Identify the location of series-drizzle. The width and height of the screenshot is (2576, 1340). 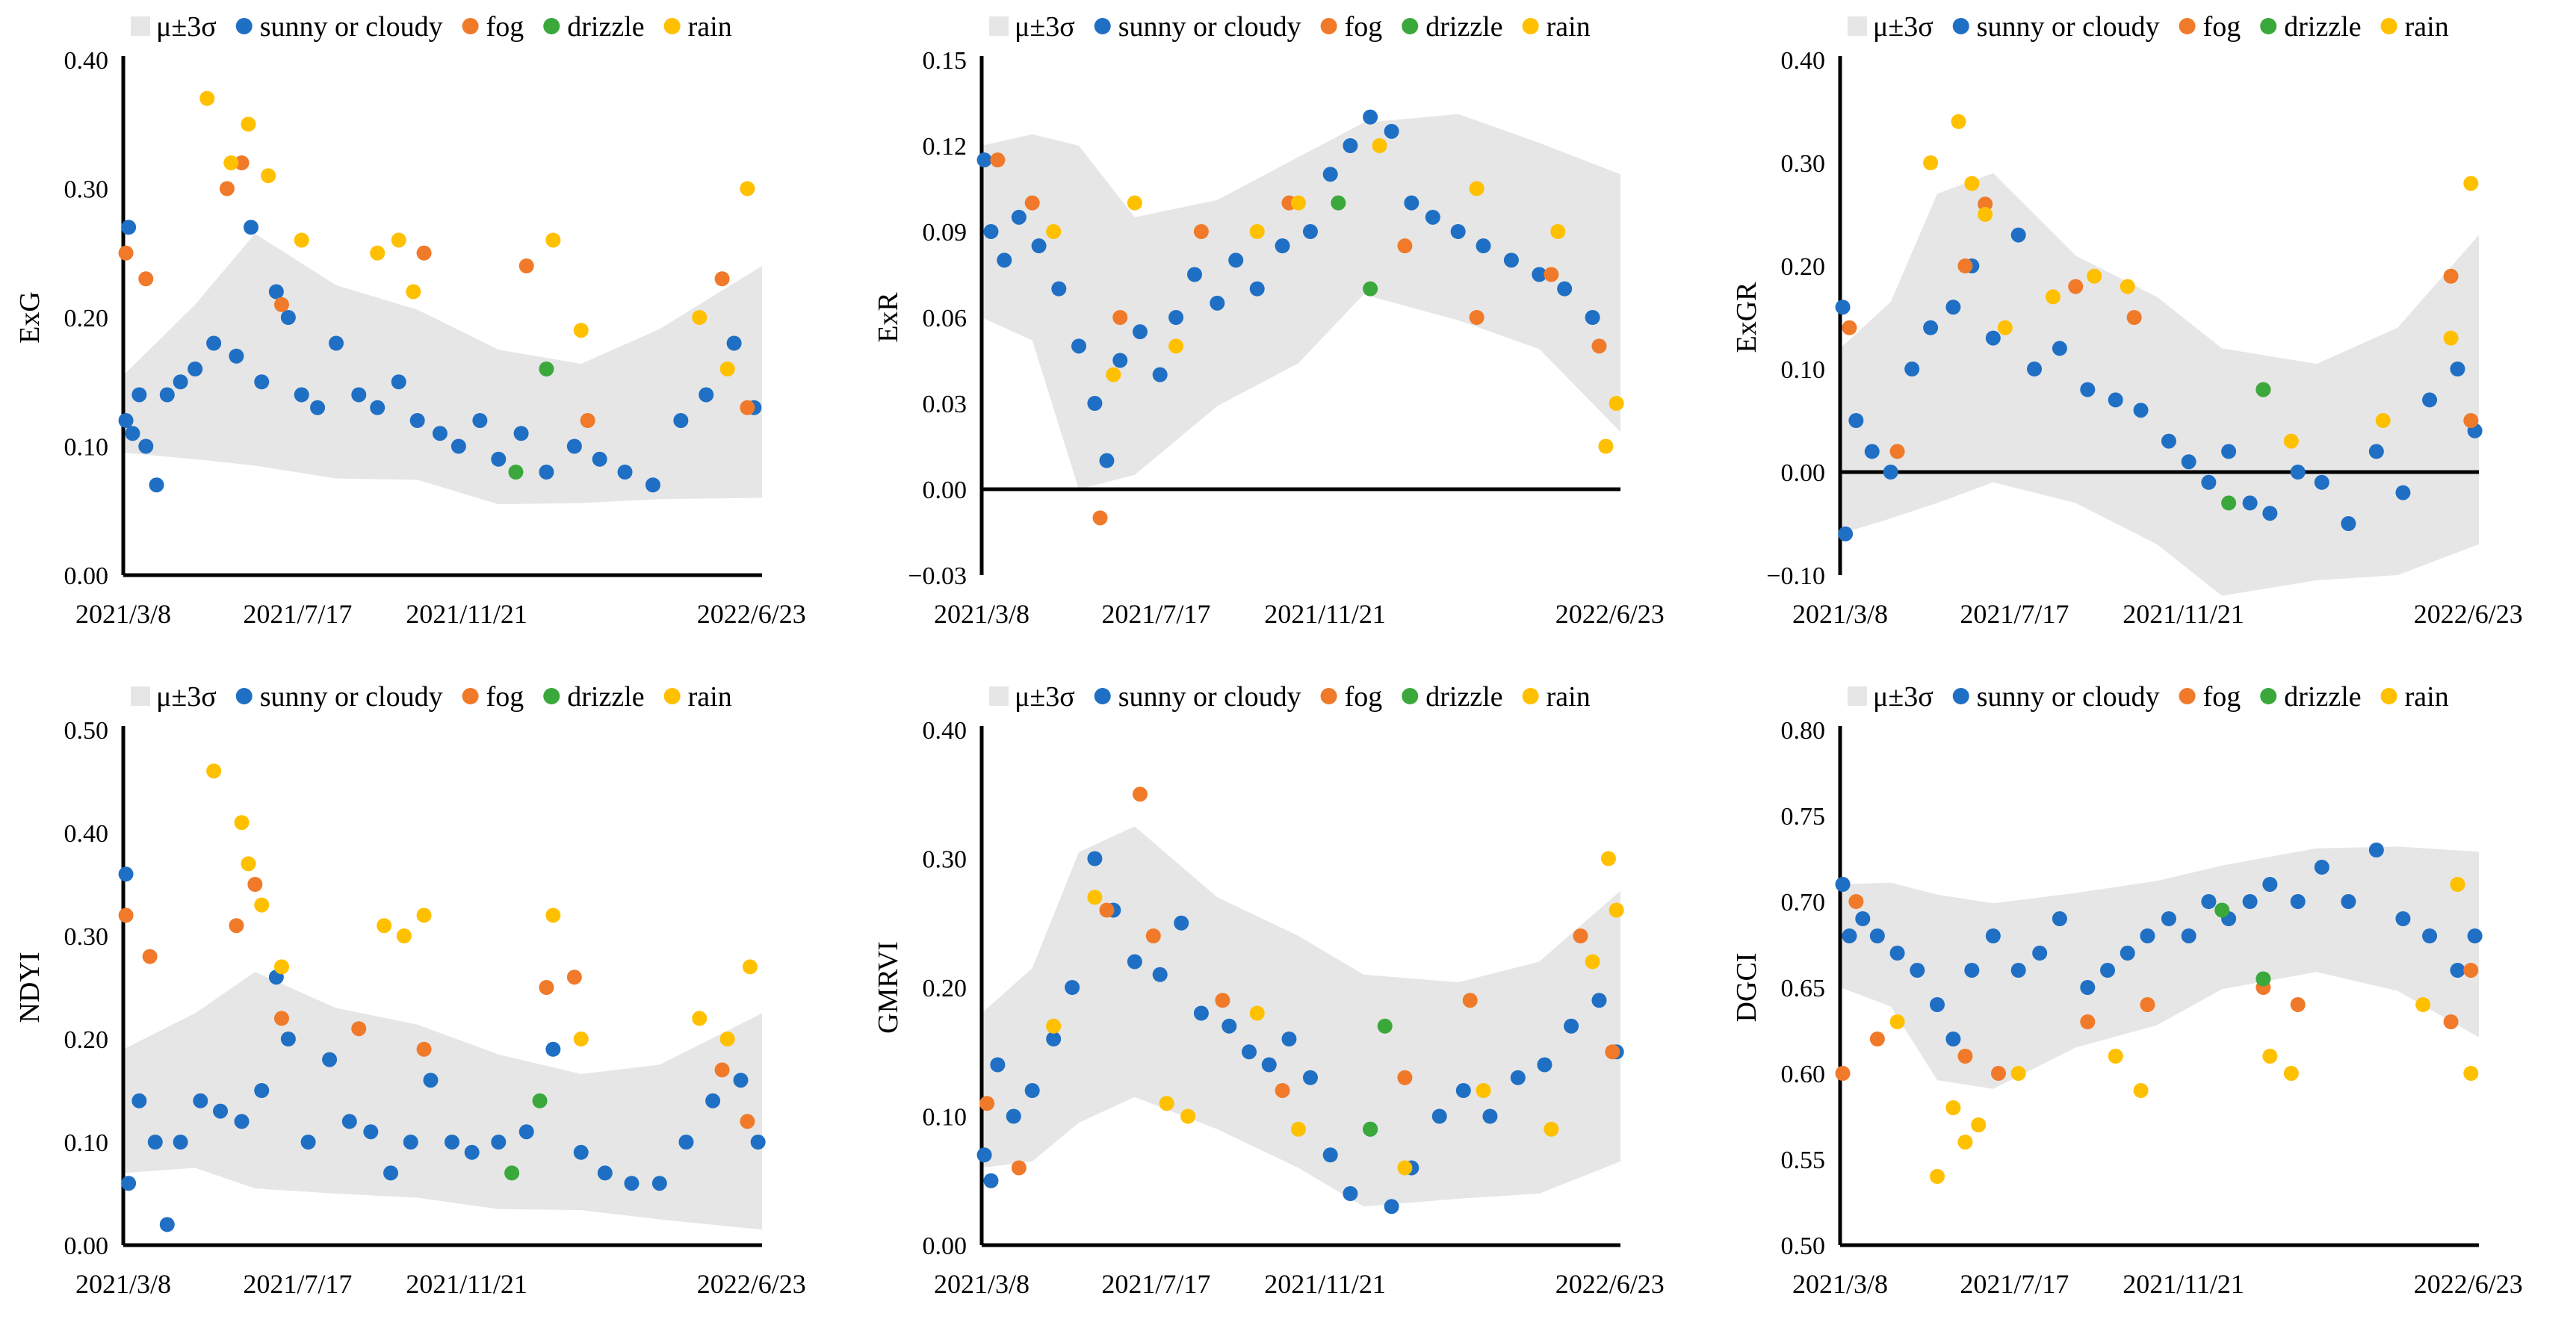
(526, 1137).